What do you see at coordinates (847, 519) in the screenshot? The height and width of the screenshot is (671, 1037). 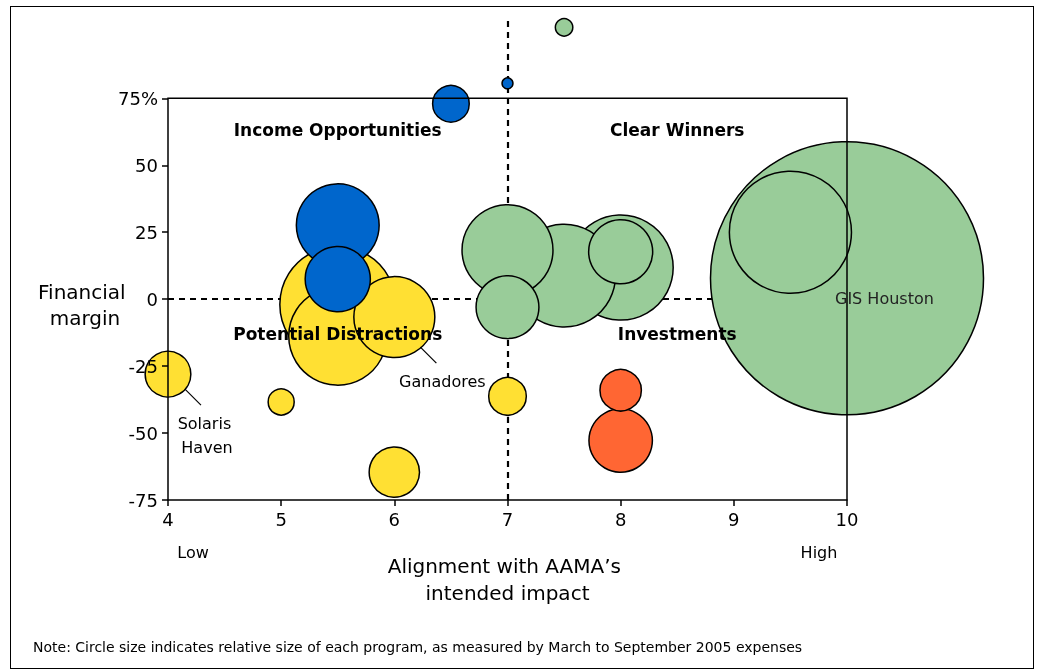 I see `x-tick-label: 10` at bounding box center [847, 519].